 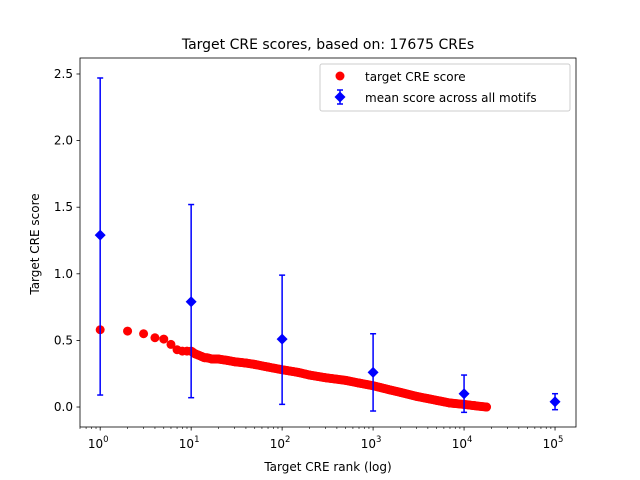 I want to click on y-tick-label: 0.5, so click(x=63, y=340).